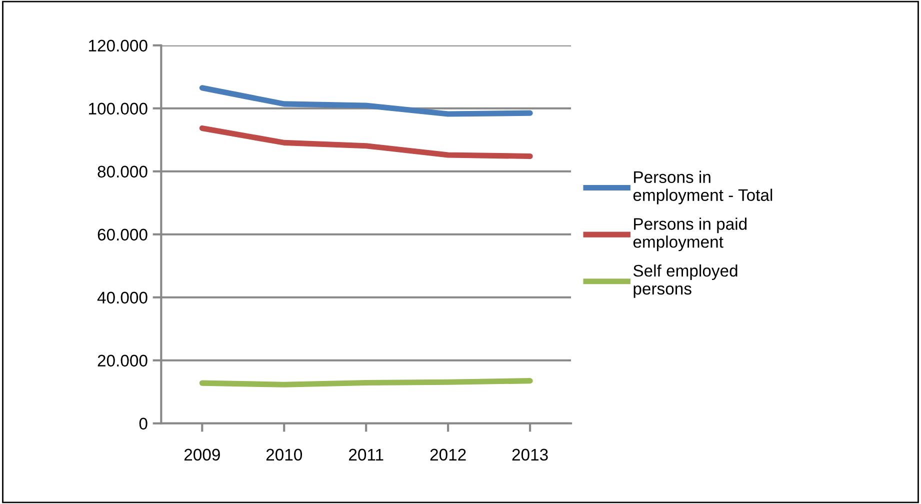 The height and width of the screenshot is (504, 921). I want to click on x-tick-label: 2011, so click(366, 454).